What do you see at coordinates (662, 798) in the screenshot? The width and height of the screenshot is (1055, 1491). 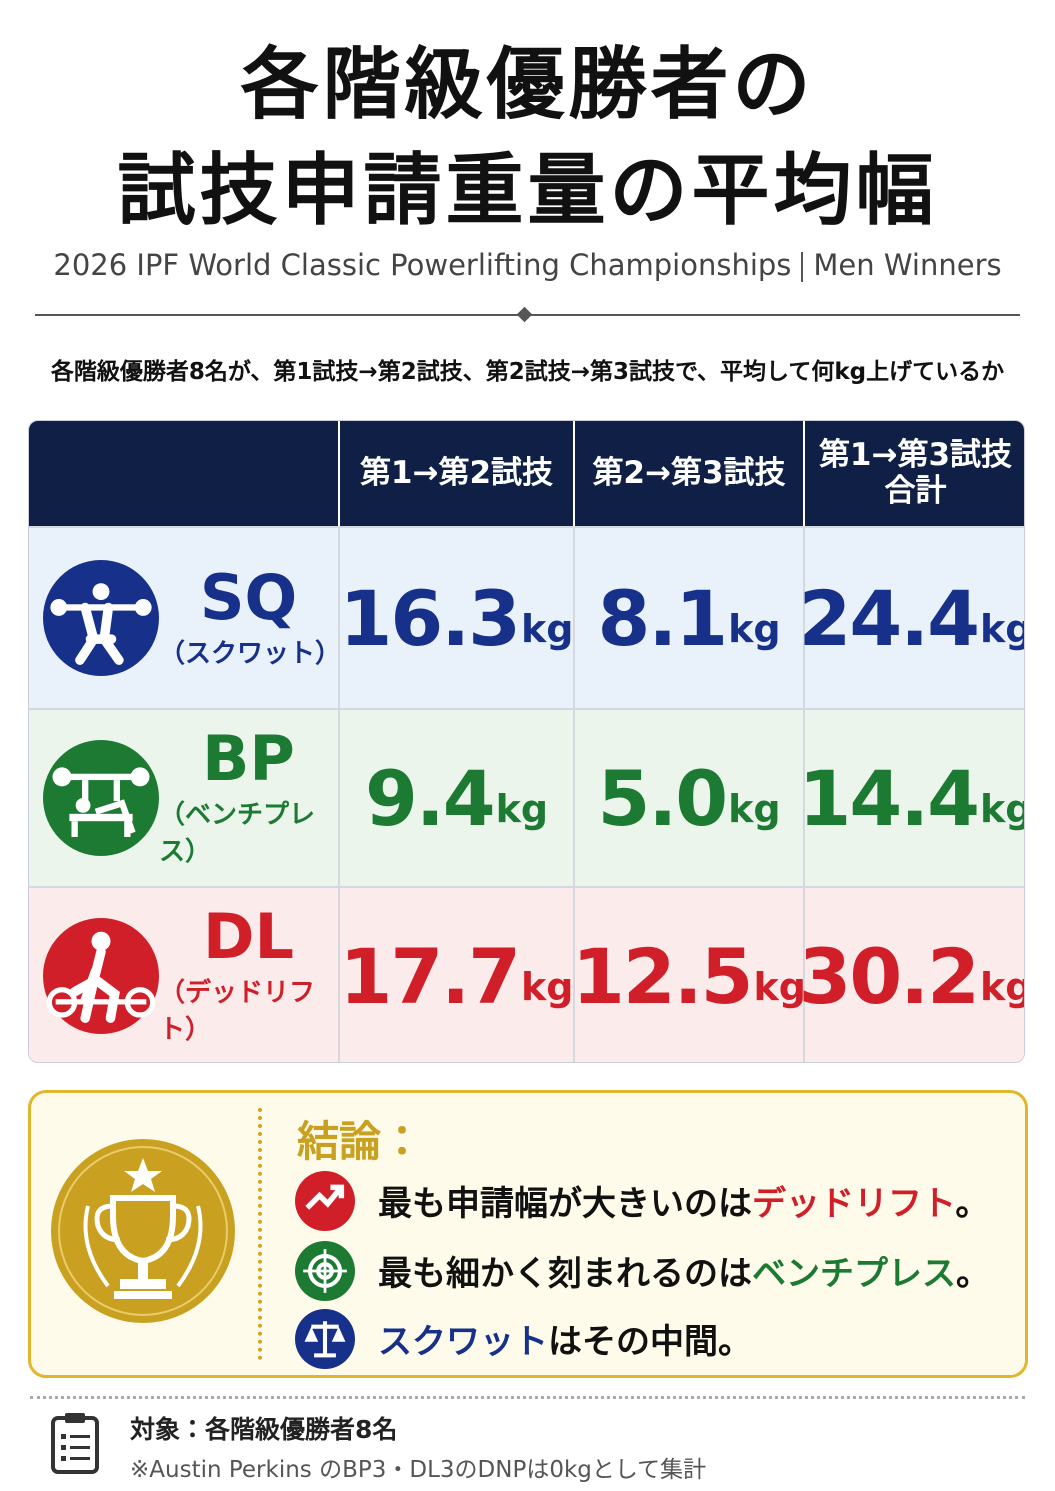 I see `value: 5.0` at bounding box center [662, 798].